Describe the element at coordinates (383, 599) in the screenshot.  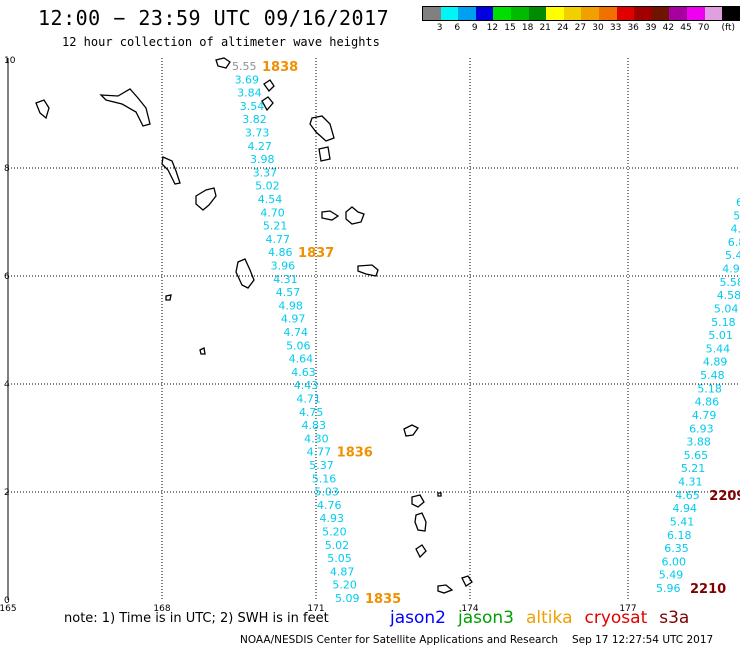
I see `time-label: 1835` at that location.